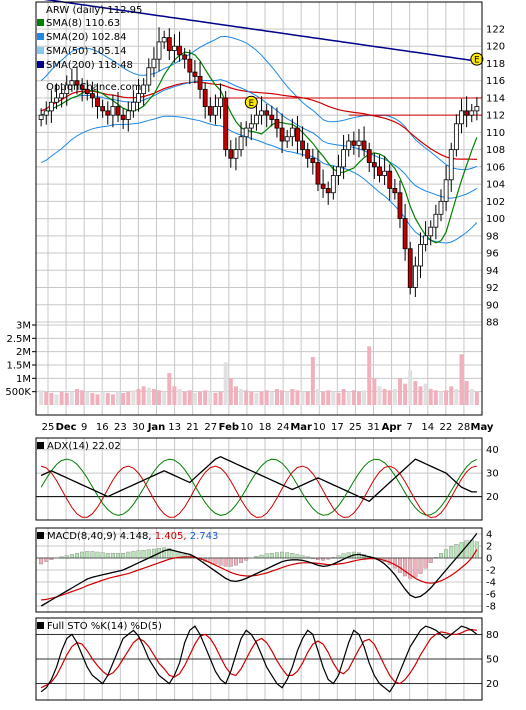 The image size is (526, 710). Describe the element at coordinates (492, 660) in the screenshot. I see `indicator-tick-label: 50` at that location.